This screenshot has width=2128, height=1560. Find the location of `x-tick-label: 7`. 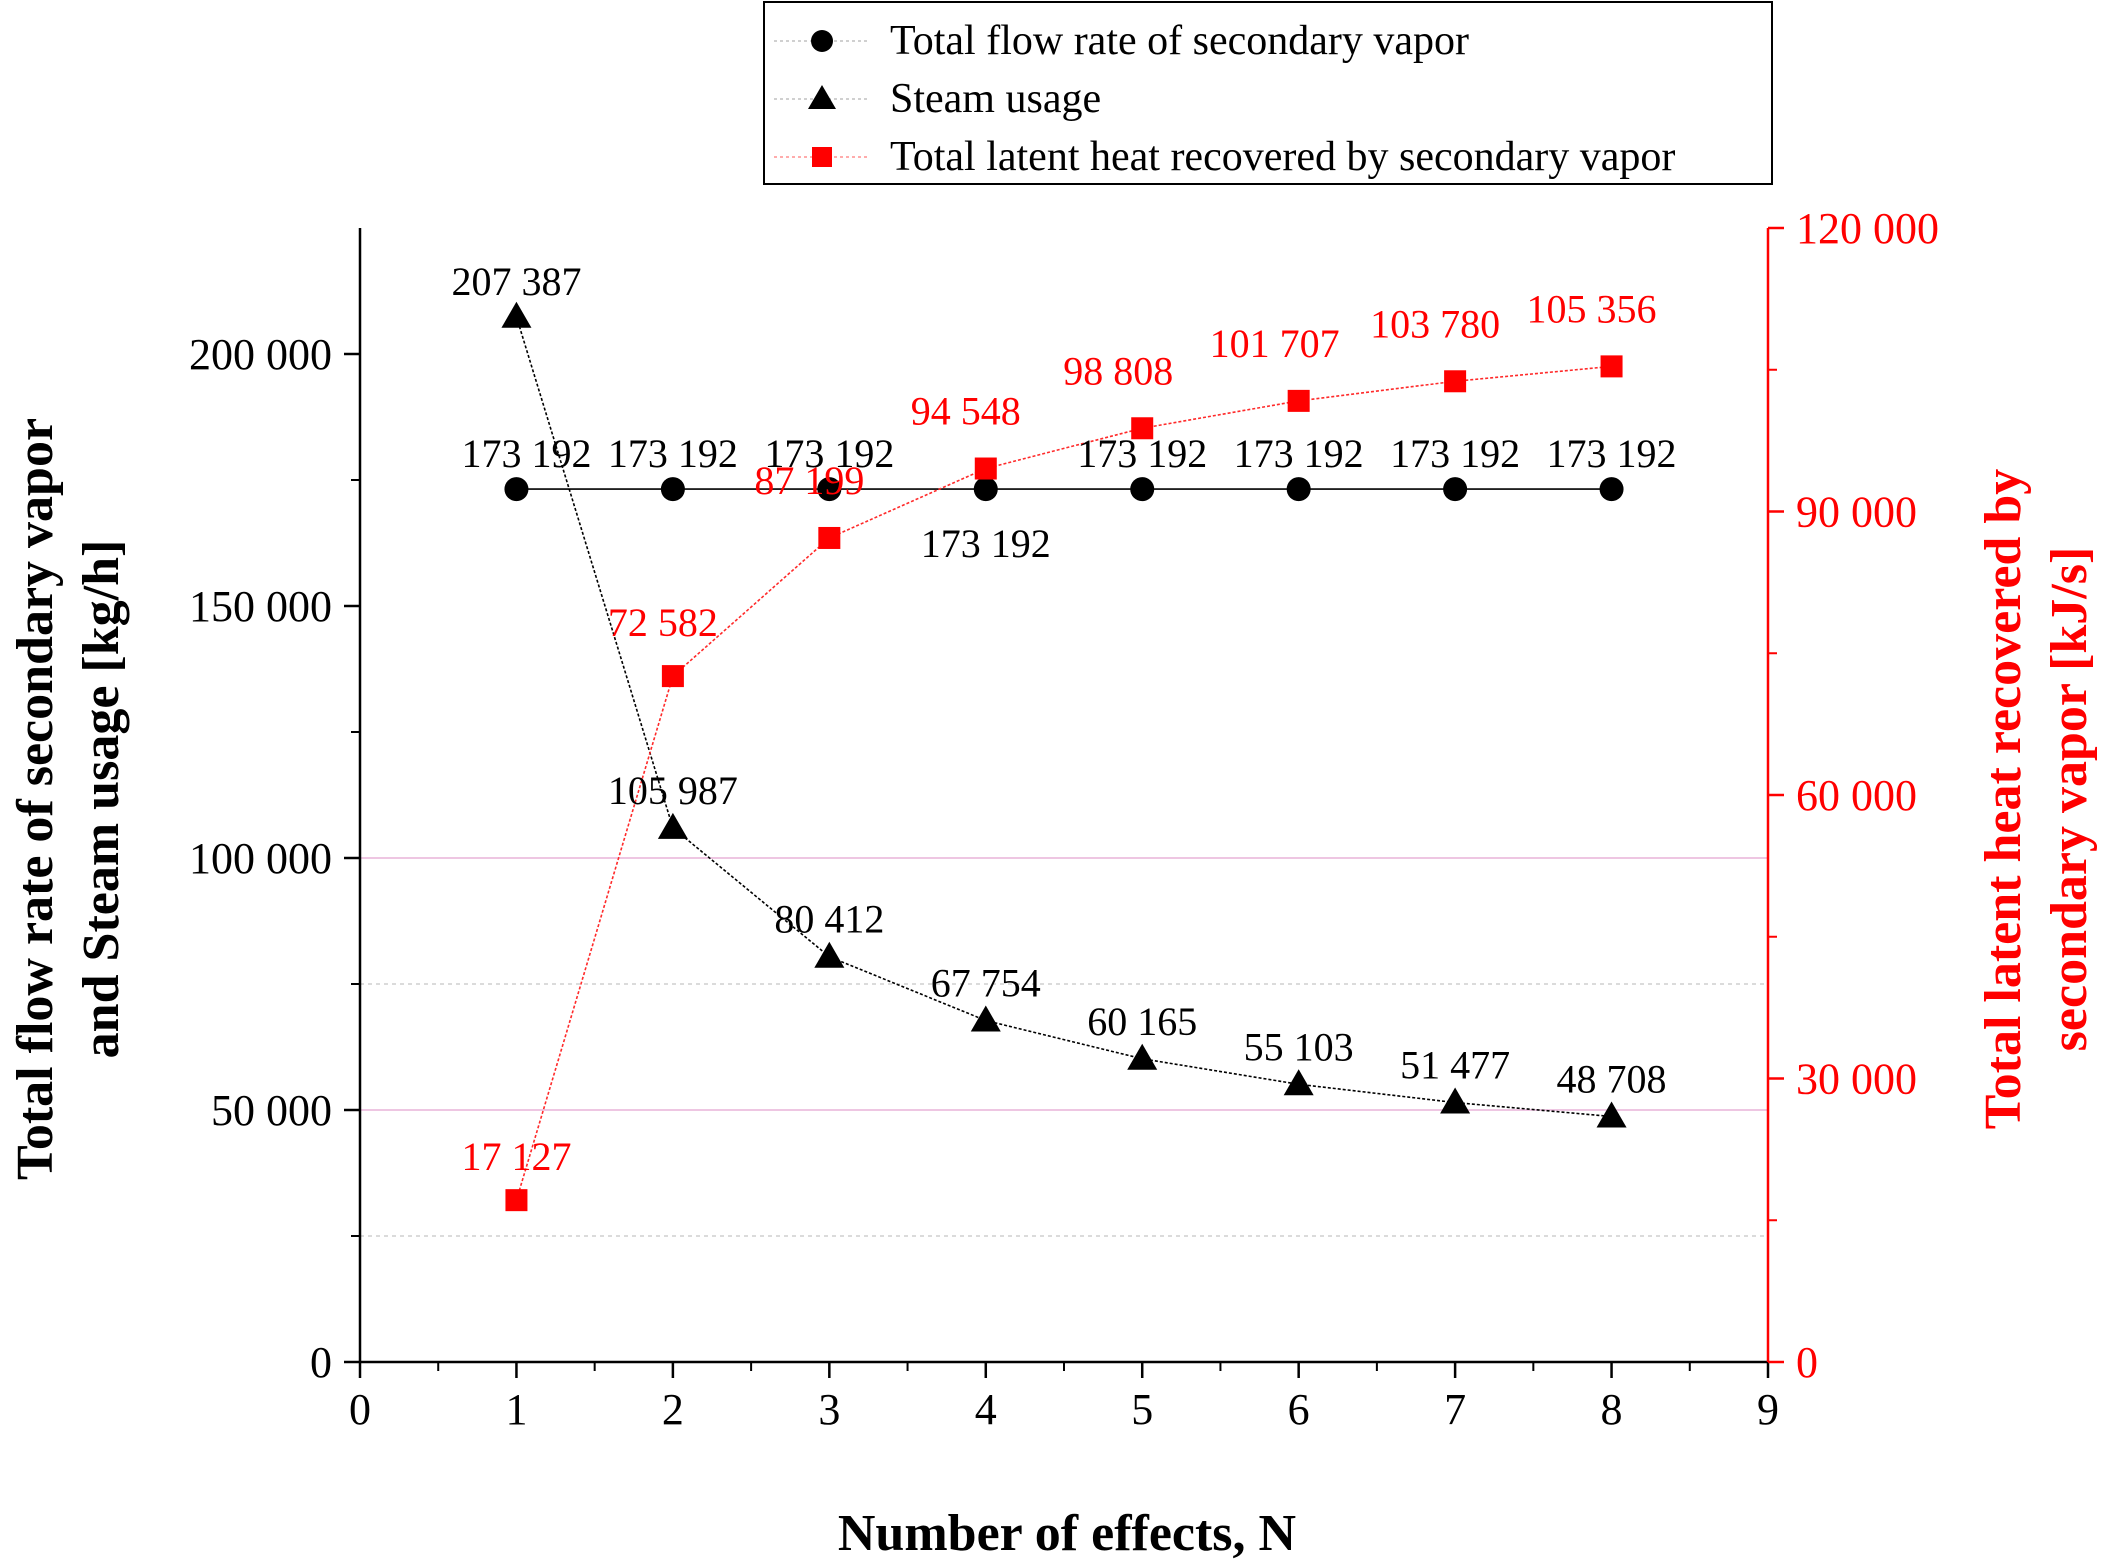

x-tick-label: 7 is located at coordinates (1455, 1409).